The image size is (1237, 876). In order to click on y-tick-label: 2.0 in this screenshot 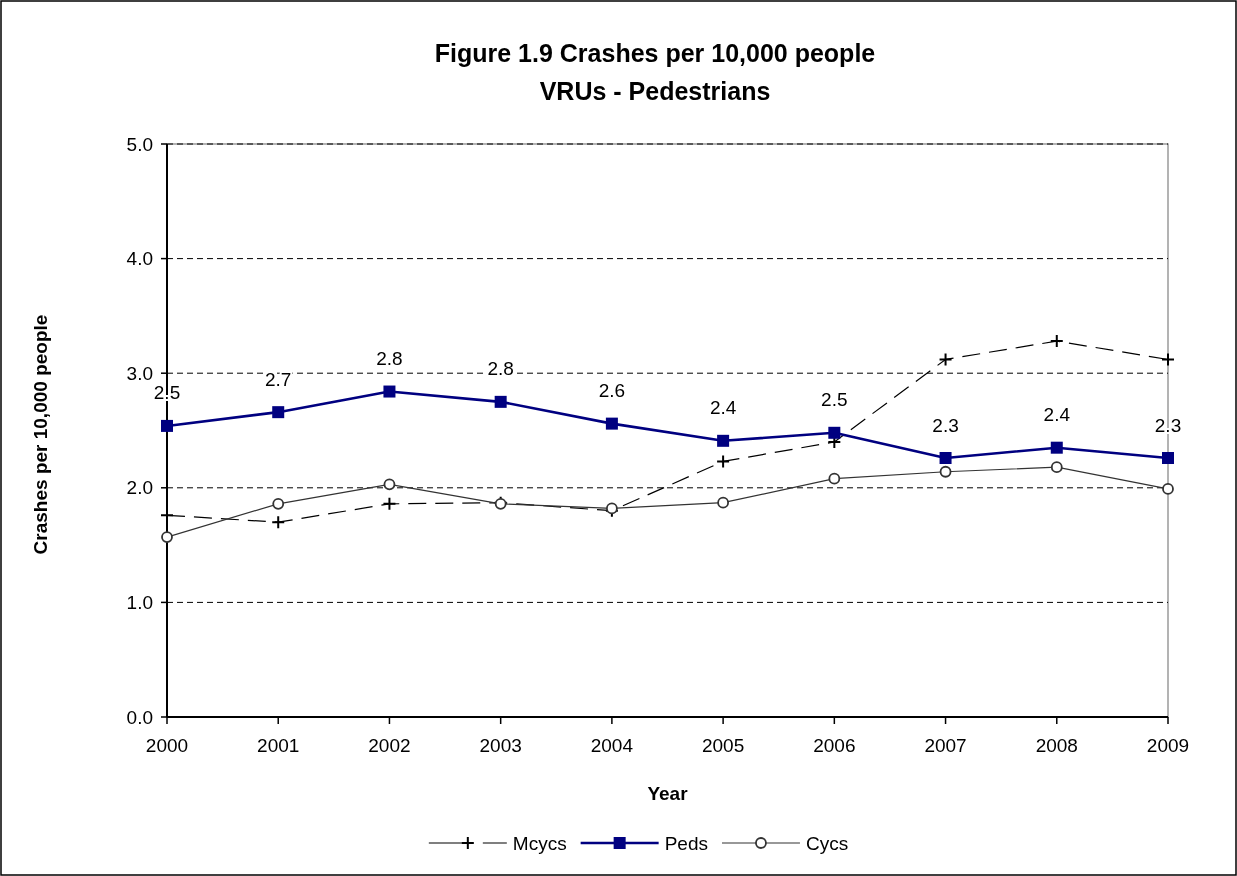, I will do `click(139, 488)`.